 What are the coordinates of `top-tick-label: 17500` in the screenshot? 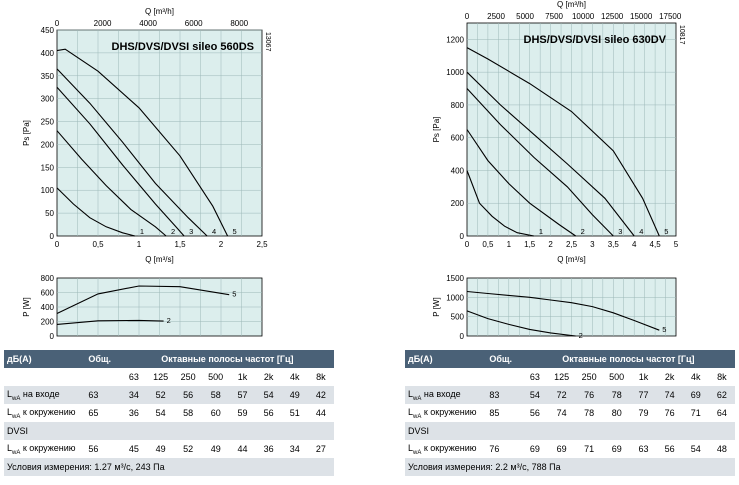 It's located at (670, 16).